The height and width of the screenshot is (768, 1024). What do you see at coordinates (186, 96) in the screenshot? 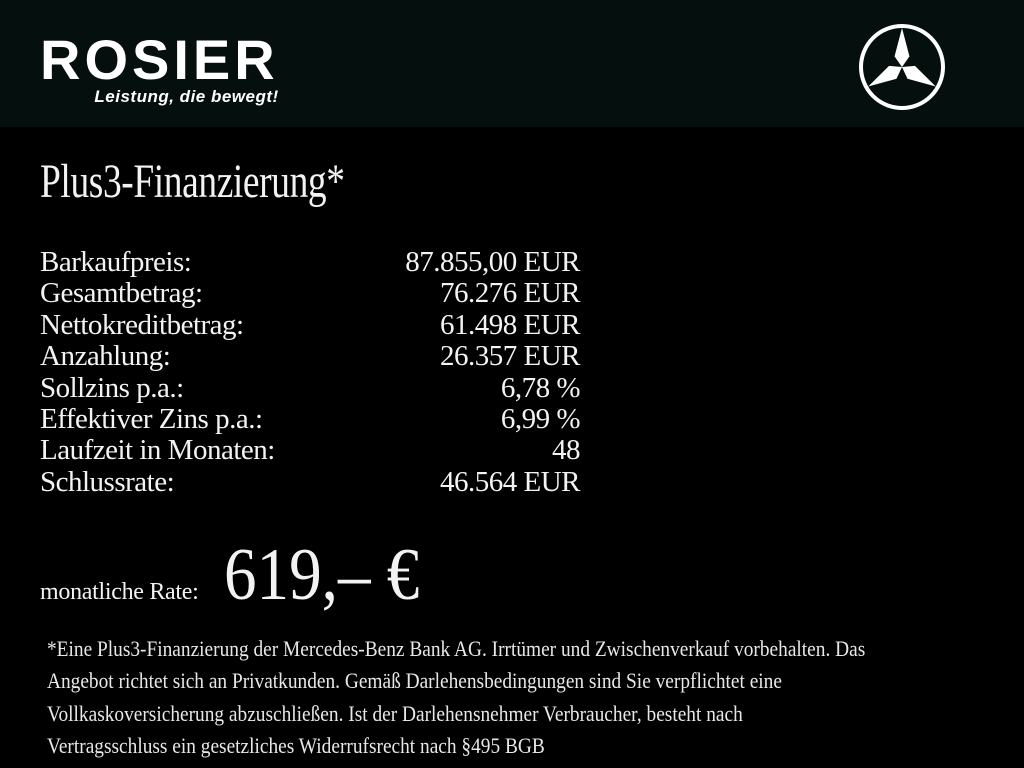
I see `dealer-tagline: Leistung, die bewegt!` at bounding box center [186, 96].